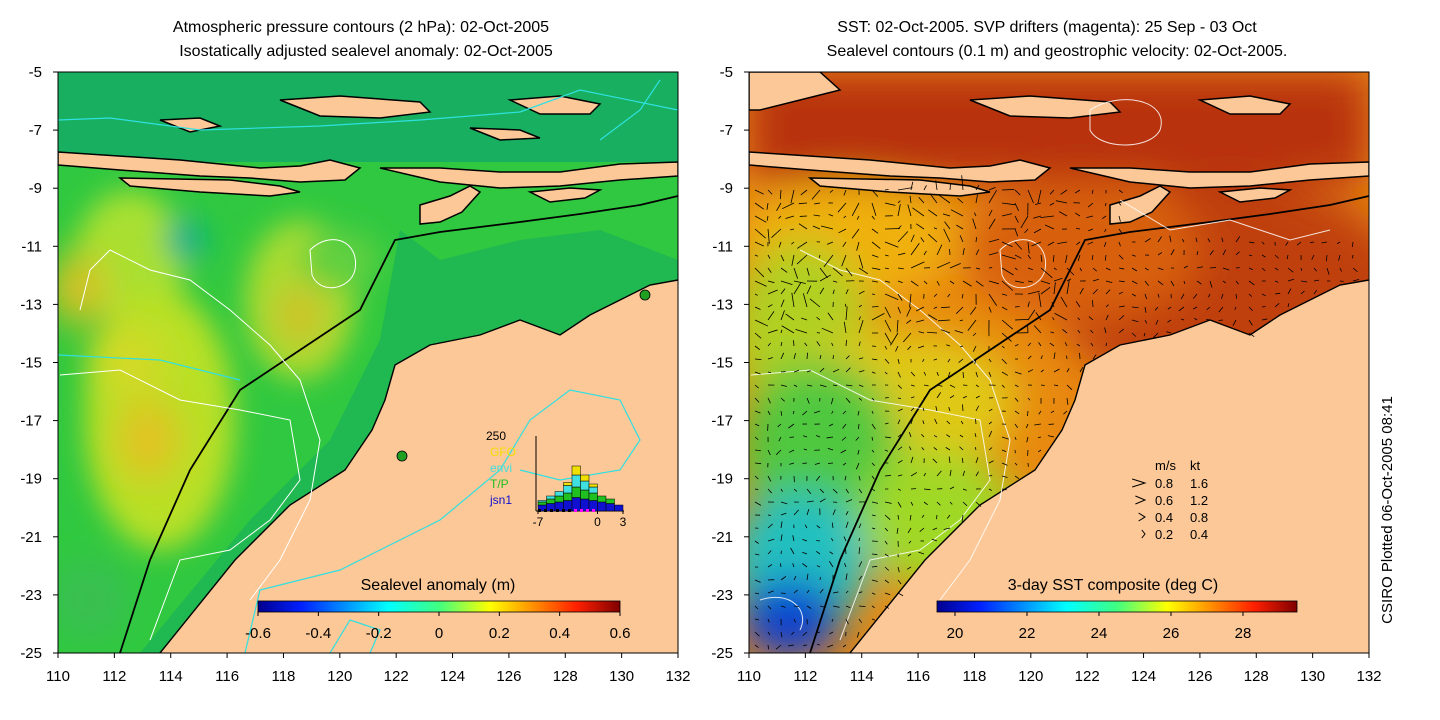  Describe the element at coordinates (974, 676) in the screenshot. I see `x-tick-label: 118` at that location.